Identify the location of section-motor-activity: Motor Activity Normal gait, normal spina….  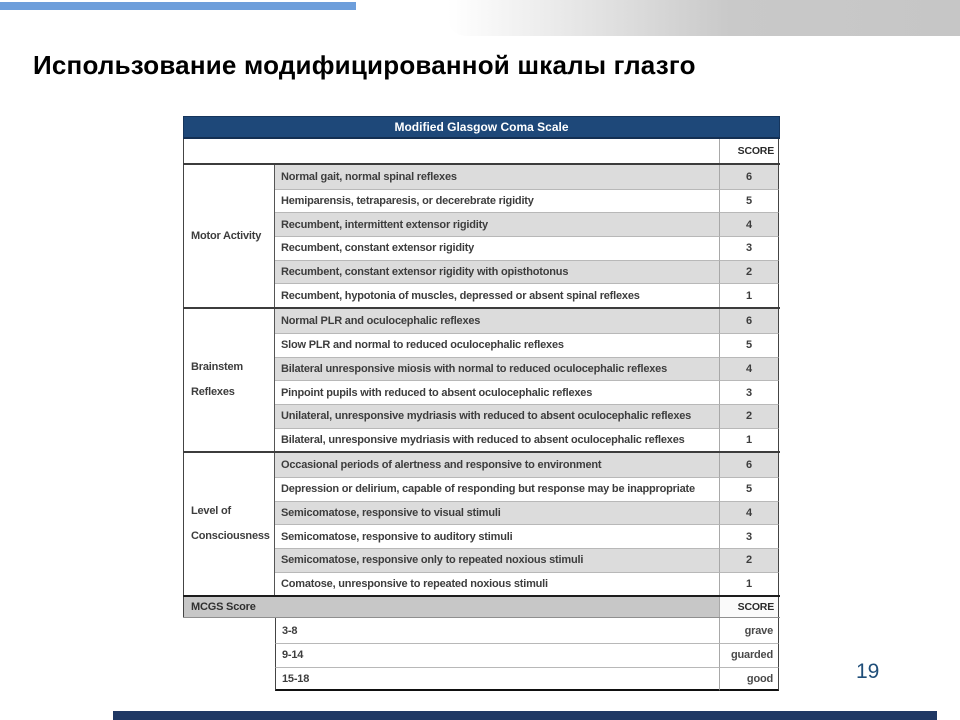
(481, 235).